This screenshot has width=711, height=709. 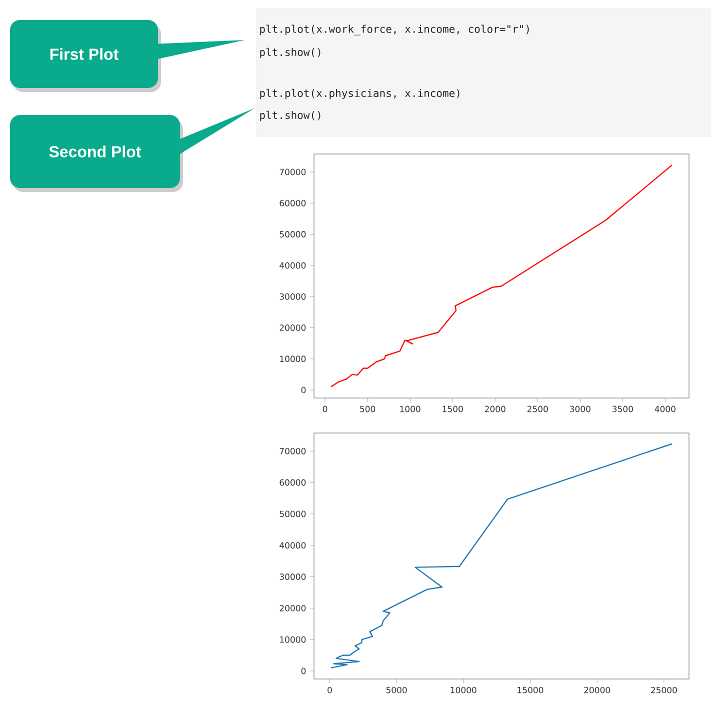 What do you see at coordinates (410, 409) in the screenshot?
I see `x-tick-label: 1000` at bounding box center [410, 409].